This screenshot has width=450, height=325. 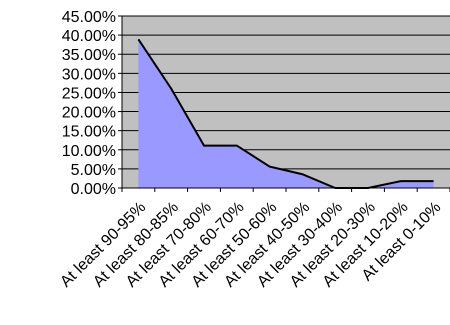 I want to click on y-tick-label: 40.00%, so click(x=89, y=36).